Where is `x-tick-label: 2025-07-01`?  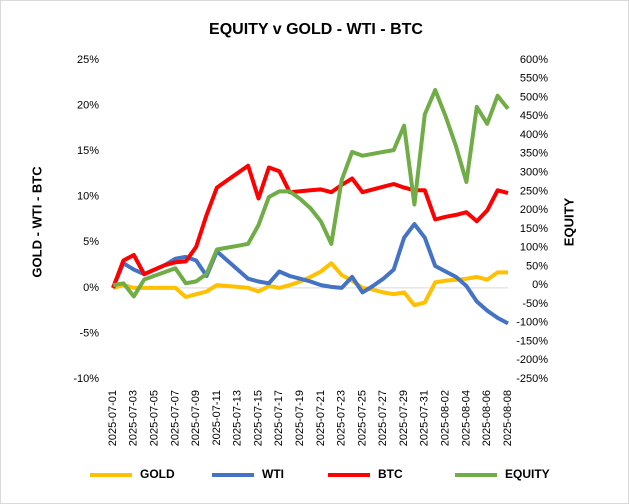
x-tick-label: 2025-07-01 is located at coordinates (113, 418).